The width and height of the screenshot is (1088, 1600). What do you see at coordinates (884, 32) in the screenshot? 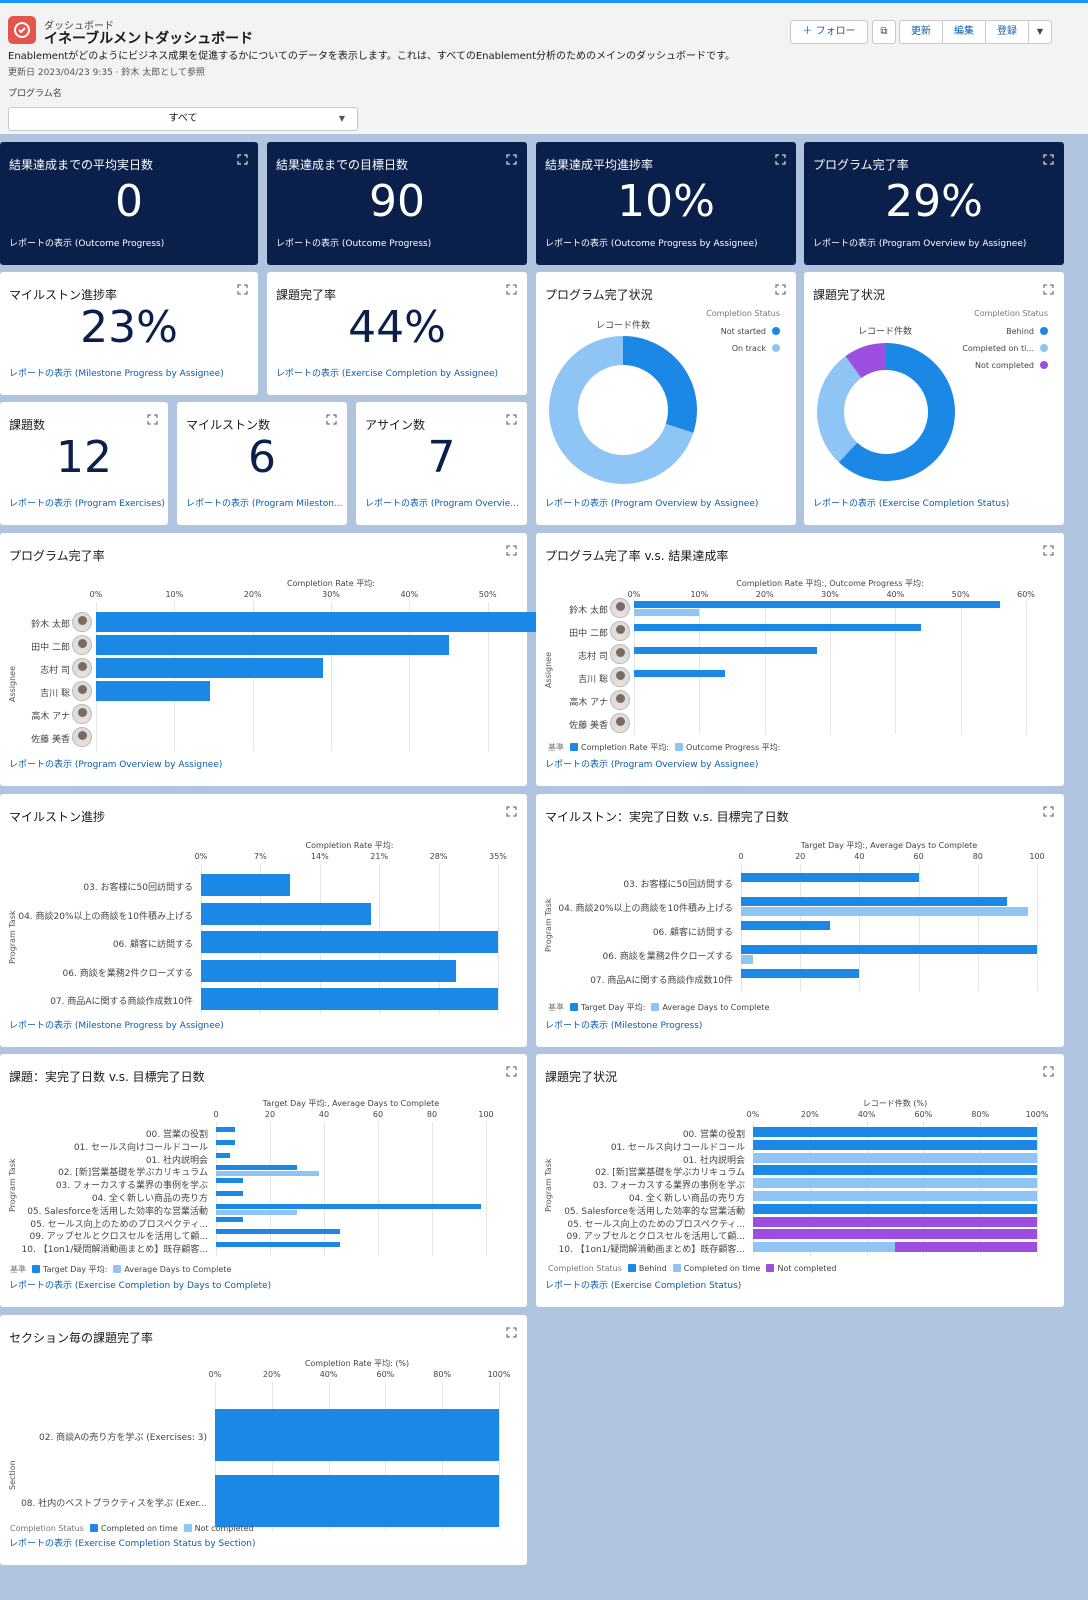
I see `share-button: ⧉` at bounding box center [884, 32].